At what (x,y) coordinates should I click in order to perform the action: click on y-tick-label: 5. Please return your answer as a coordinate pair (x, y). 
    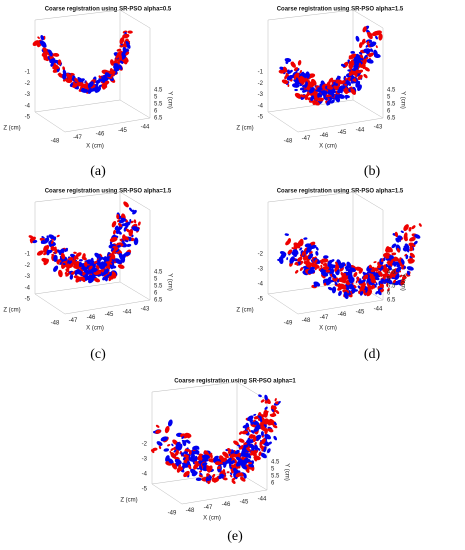
    Looking at the image, I should click on (156, 280).